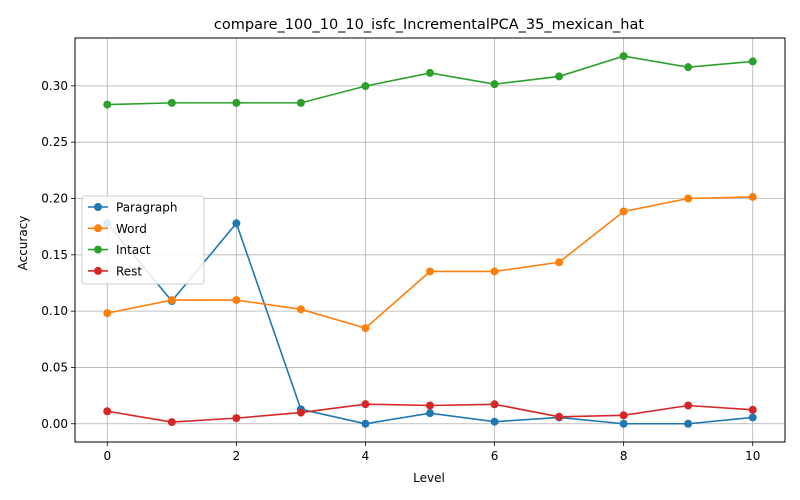 This screenshot has height=500, width=800. Describe the element at coordinates (54, 311) in the screenshot. I see `y-tick-label: 0.10` at that location.